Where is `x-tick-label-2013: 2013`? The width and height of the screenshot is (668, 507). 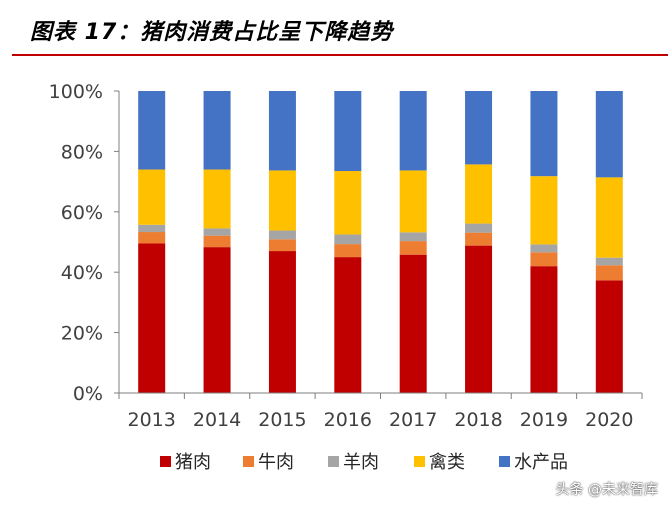
x-tick-label-2013: 2013 is located at coordinates (152, 420).